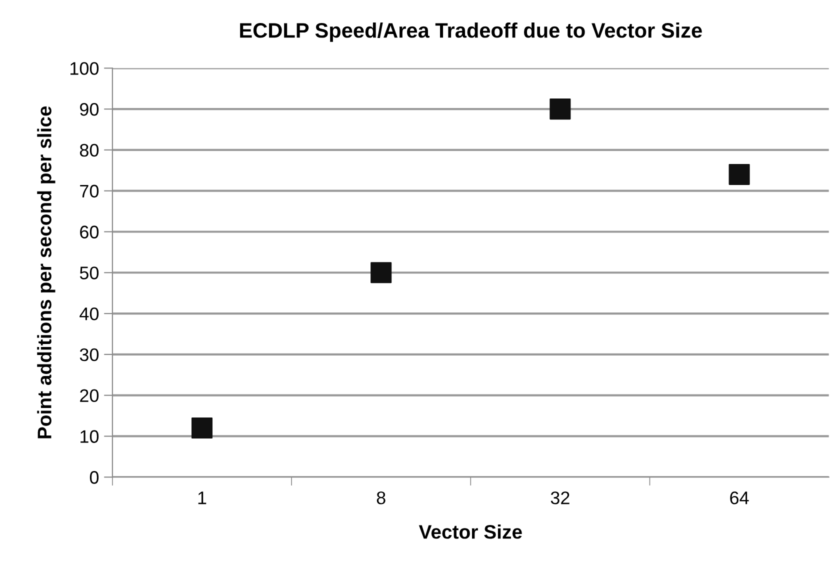 The height and width of the screenshot is (568, 833). What do you see at coordinates (94, 477) in the screenshot?
I see `y-tick-label: 0` at bounding box center [94, 477].